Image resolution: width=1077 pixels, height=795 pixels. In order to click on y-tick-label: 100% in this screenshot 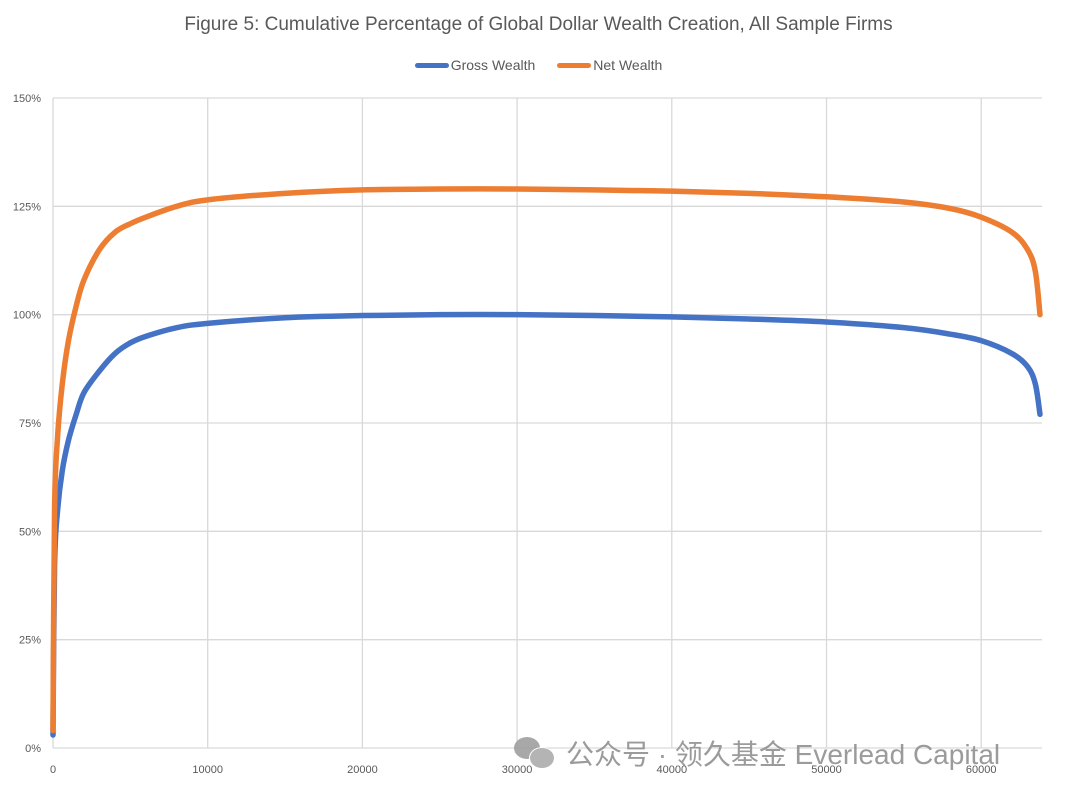, I will do `click(27, 316)`.